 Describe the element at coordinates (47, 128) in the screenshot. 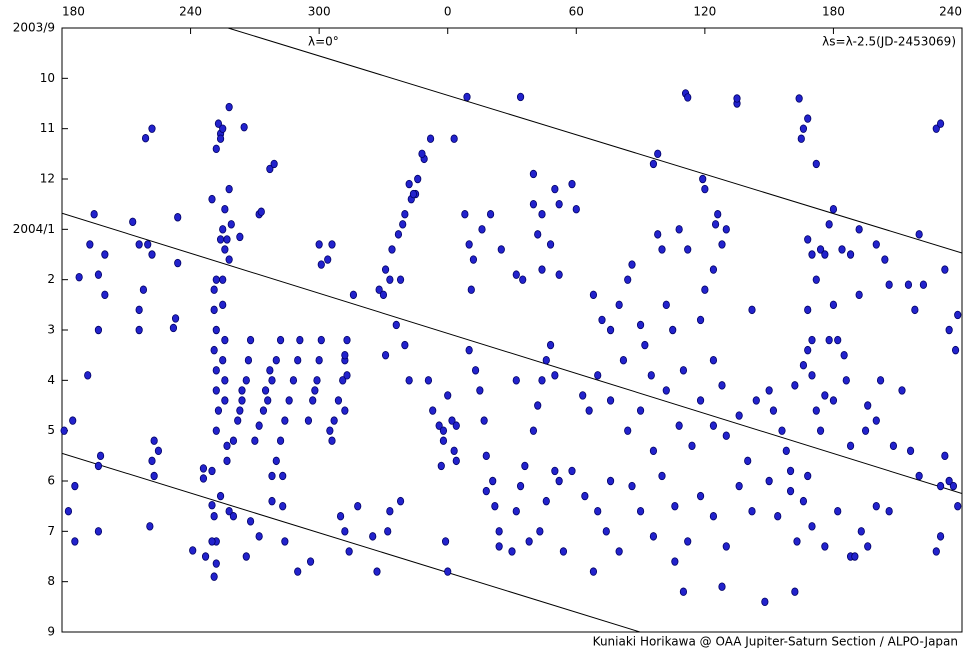

I see `y-tick-label: 11` at that location.